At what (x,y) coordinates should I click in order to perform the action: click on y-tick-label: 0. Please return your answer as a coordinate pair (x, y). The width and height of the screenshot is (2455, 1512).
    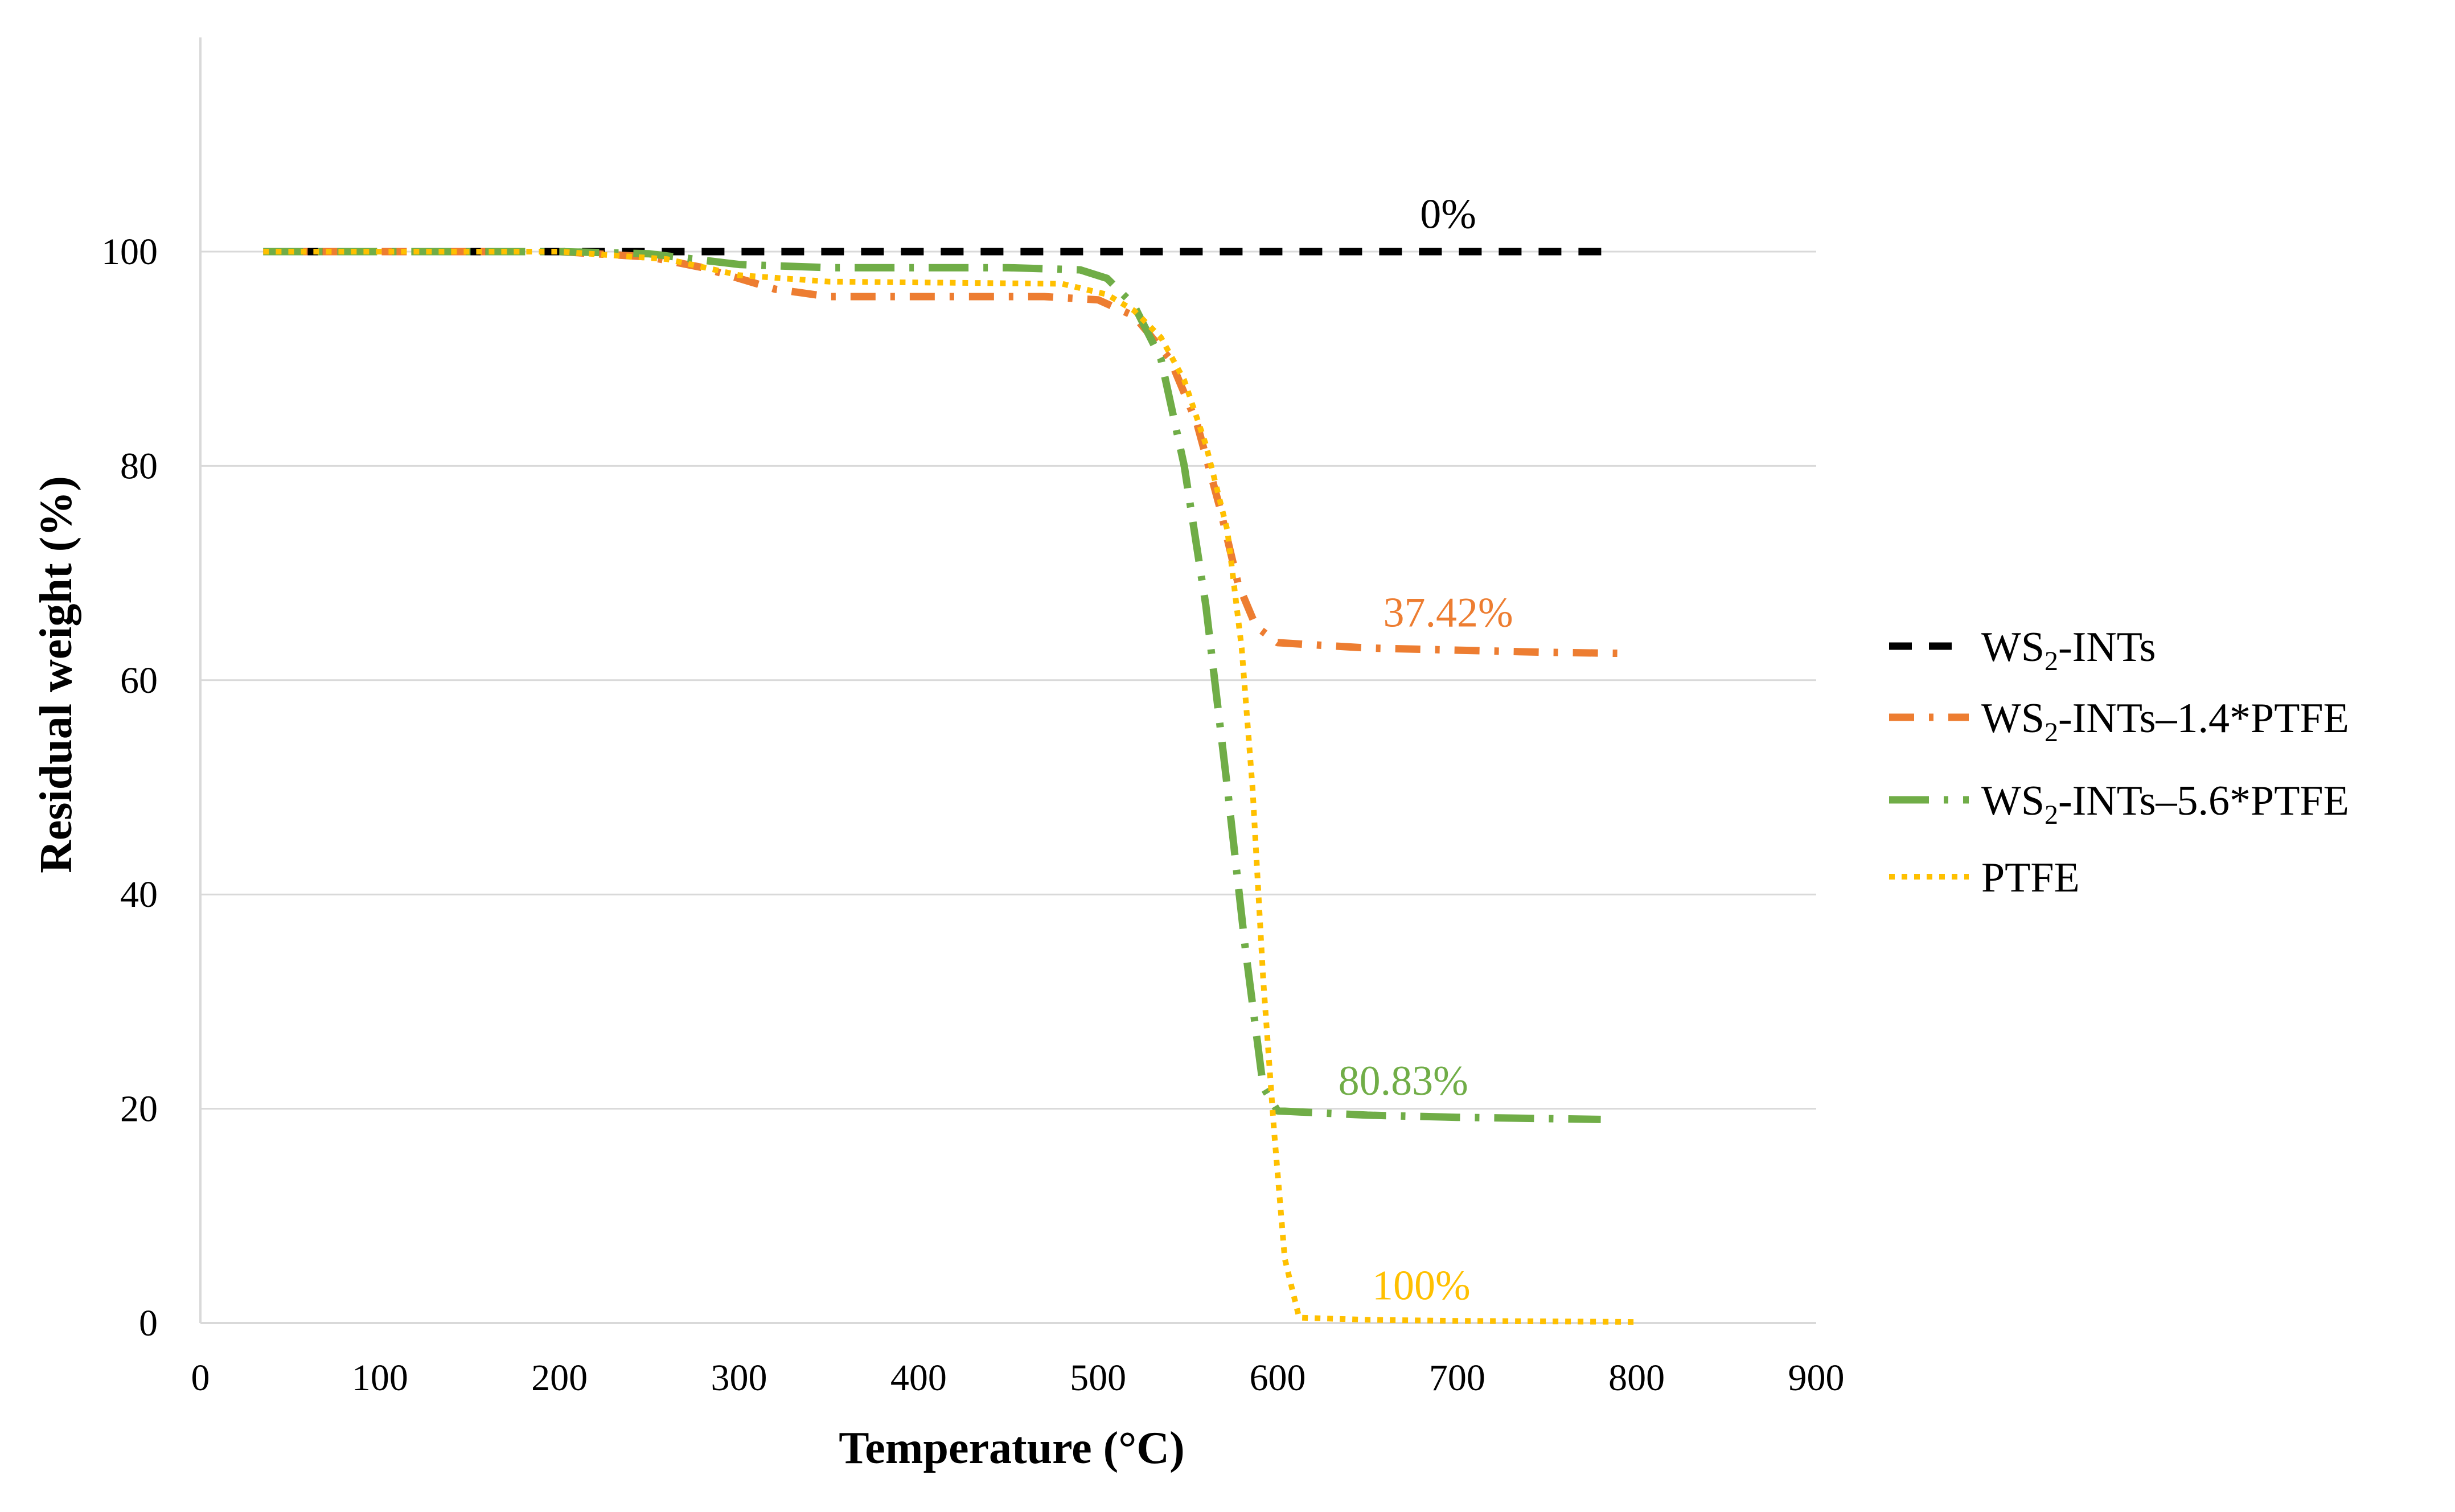
    Looking at the image, I should click on (148, 1323).